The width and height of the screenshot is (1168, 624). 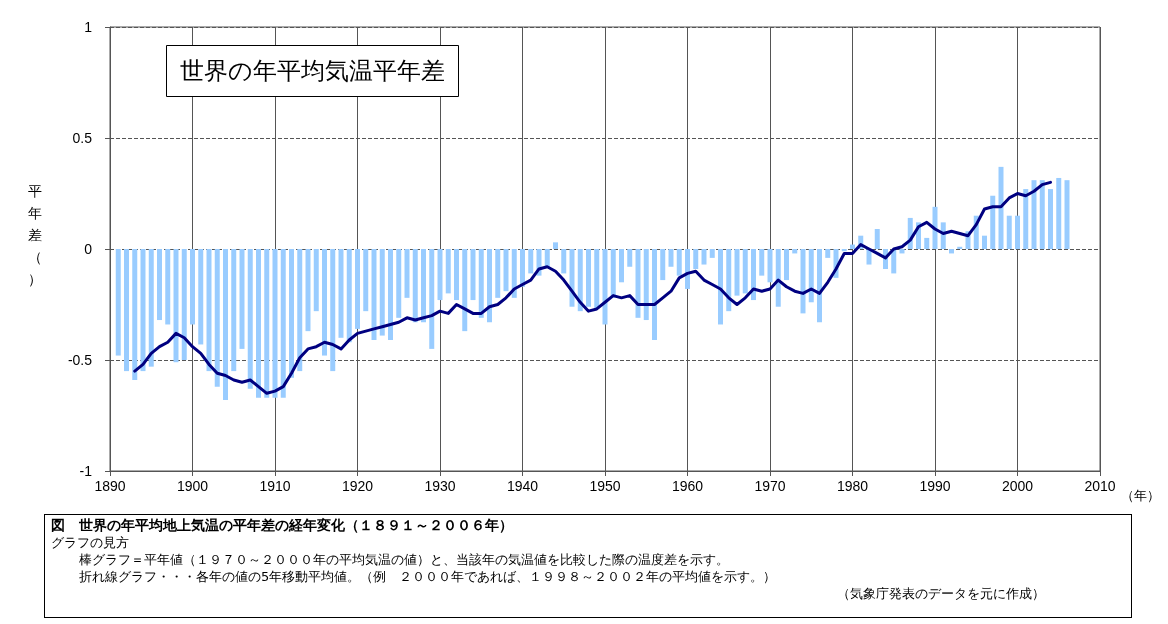 What do you see at coordinates (88, 249) in the screenshot?
I see `y-tick-label: 0` at bounding box center [88, 249].